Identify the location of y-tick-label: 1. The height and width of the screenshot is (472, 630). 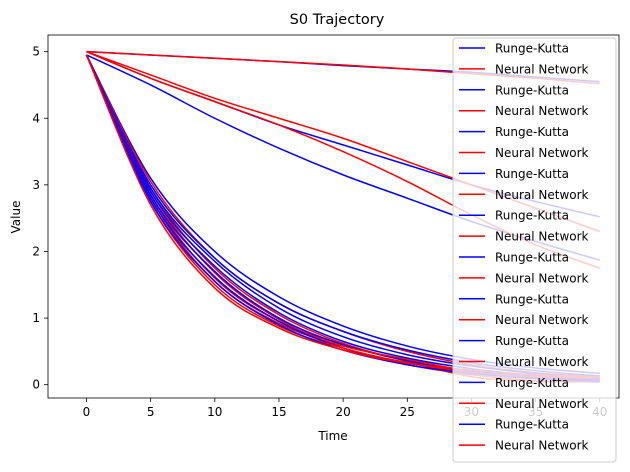
(36, 318).